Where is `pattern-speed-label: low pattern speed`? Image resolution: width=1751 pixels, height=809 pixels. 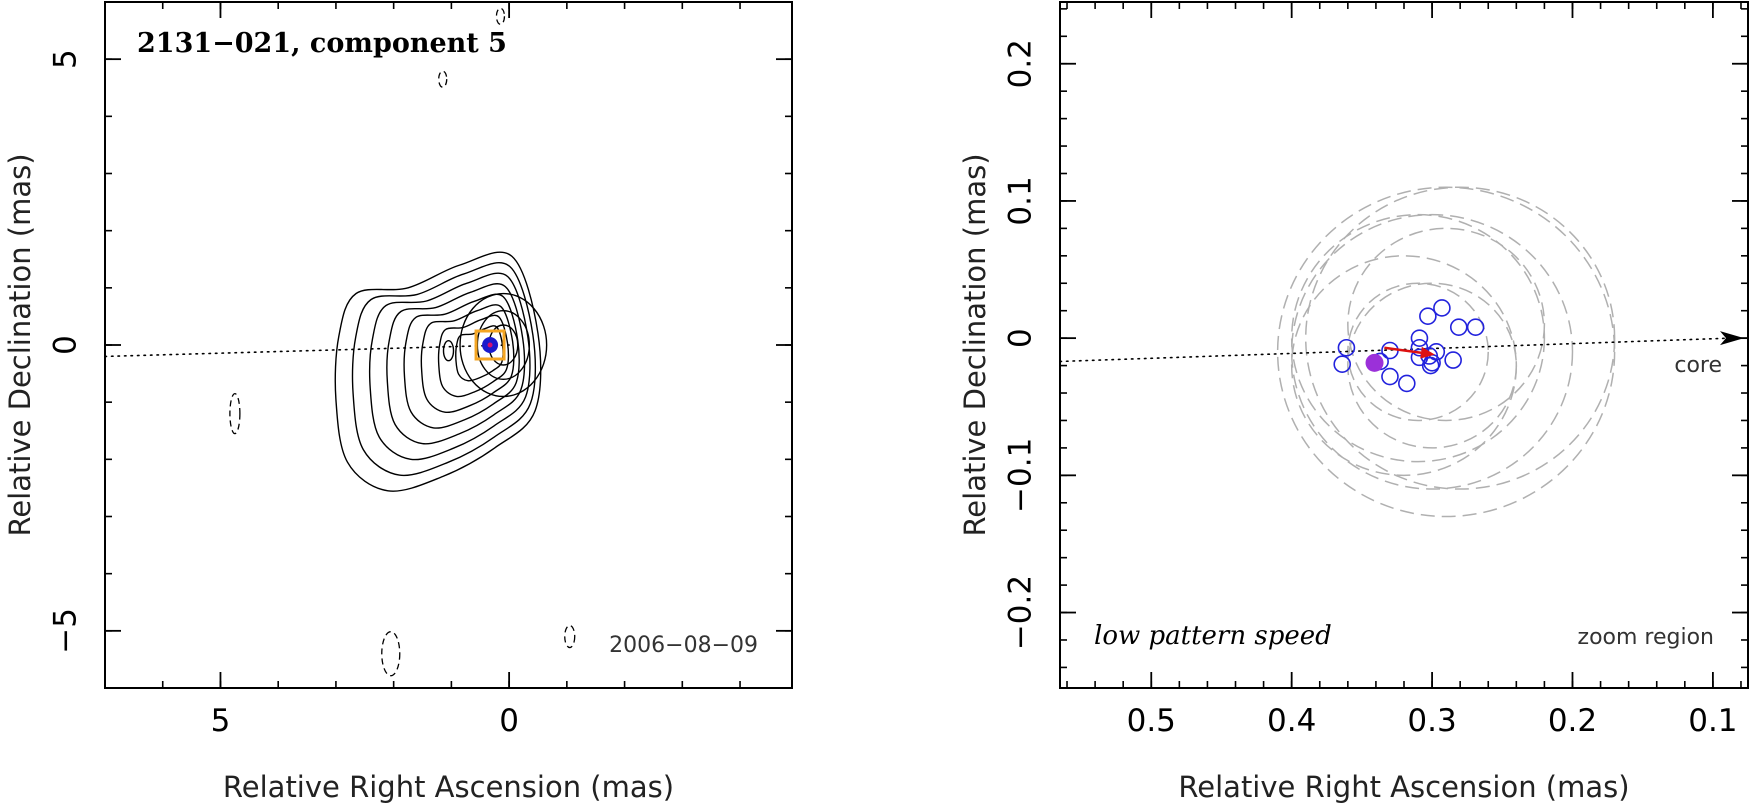
pattern-speed-label: low pattern speed is located at coordinates (1213, 636).